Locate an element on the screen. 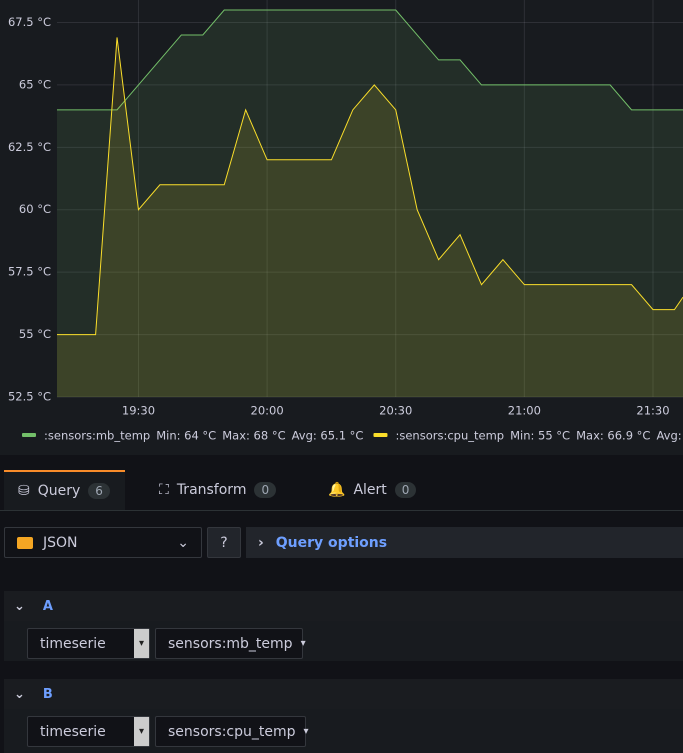 The height and width of the screenshot is (753, 683). y-tick-label: 60 °C is located at coordinates (35, 209).